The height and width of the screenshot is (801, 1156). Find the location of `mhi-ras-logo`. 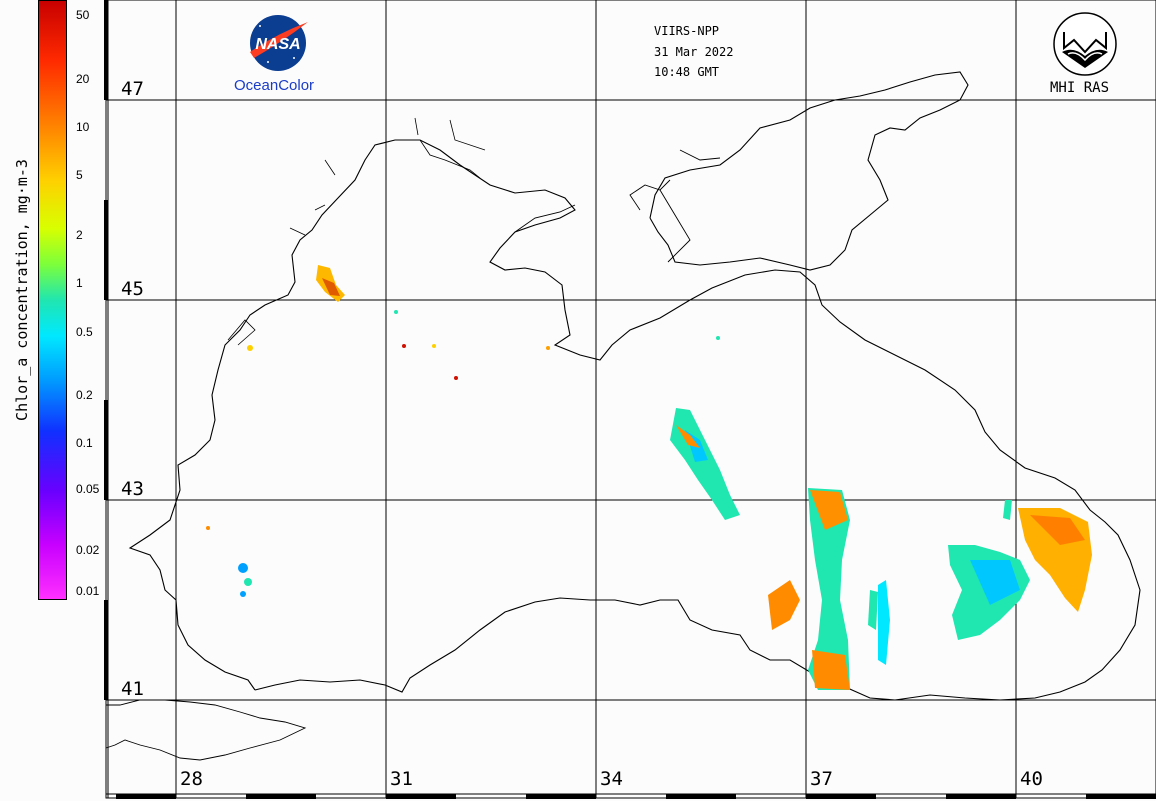

mhi-ras-logo is located at coordinates (1085, 44).